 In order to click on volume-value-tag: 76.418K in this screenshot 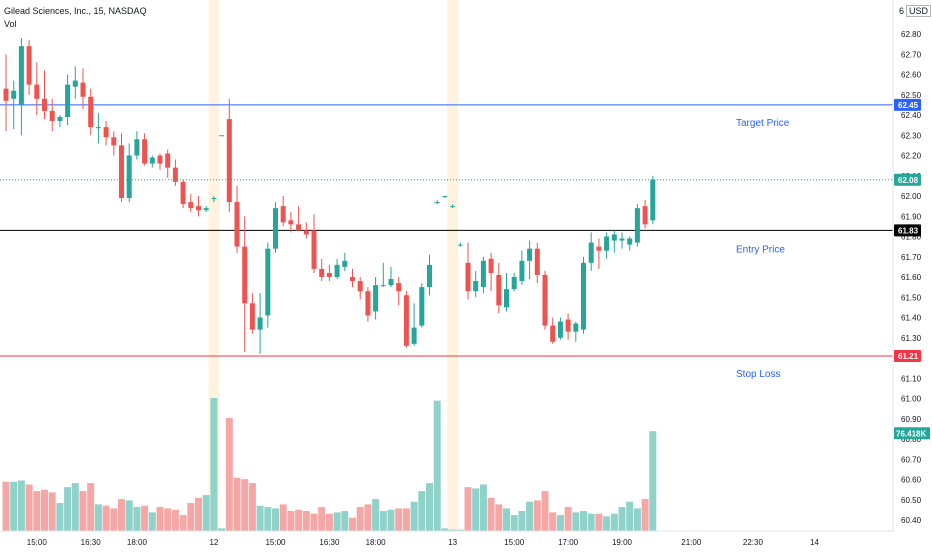, I will do `click(911, 433)`.